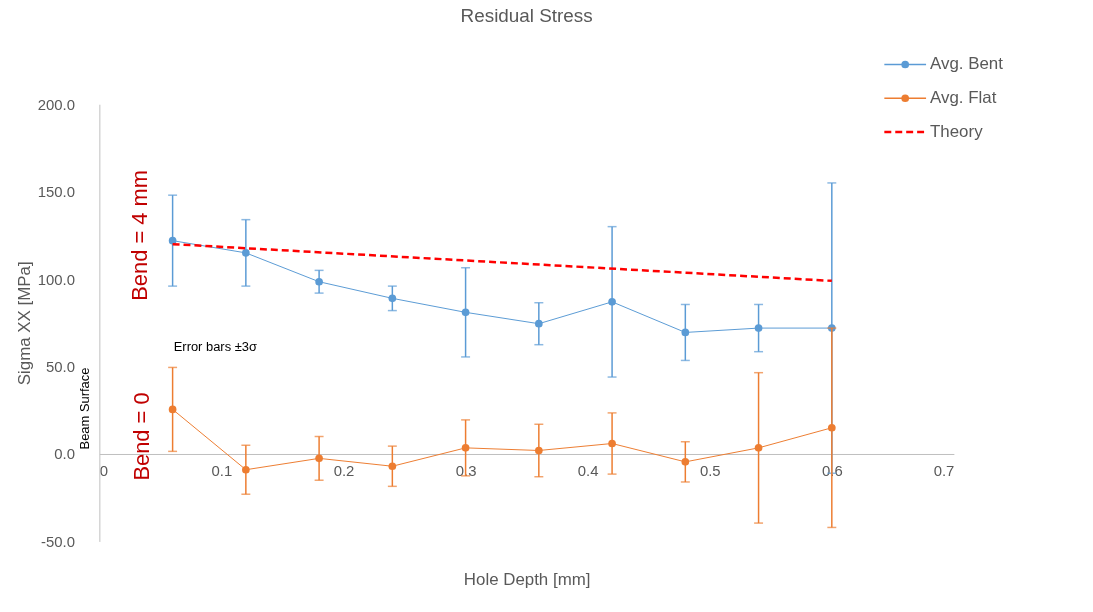 The width and height of the screenshot is (1093, 612). Describe the element at coordinates (215, 347) in the screenshot. I see `annotation: Error bars ±3σ` at that location.